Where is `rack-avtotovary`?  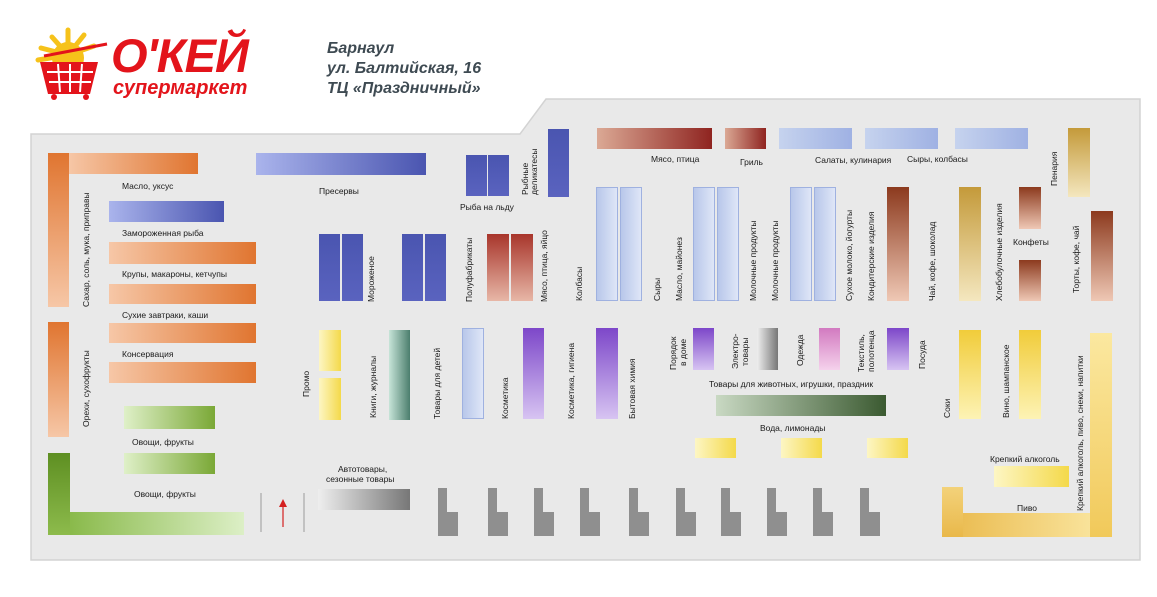 rack-avtotovary is located at coordinates (364, 499).